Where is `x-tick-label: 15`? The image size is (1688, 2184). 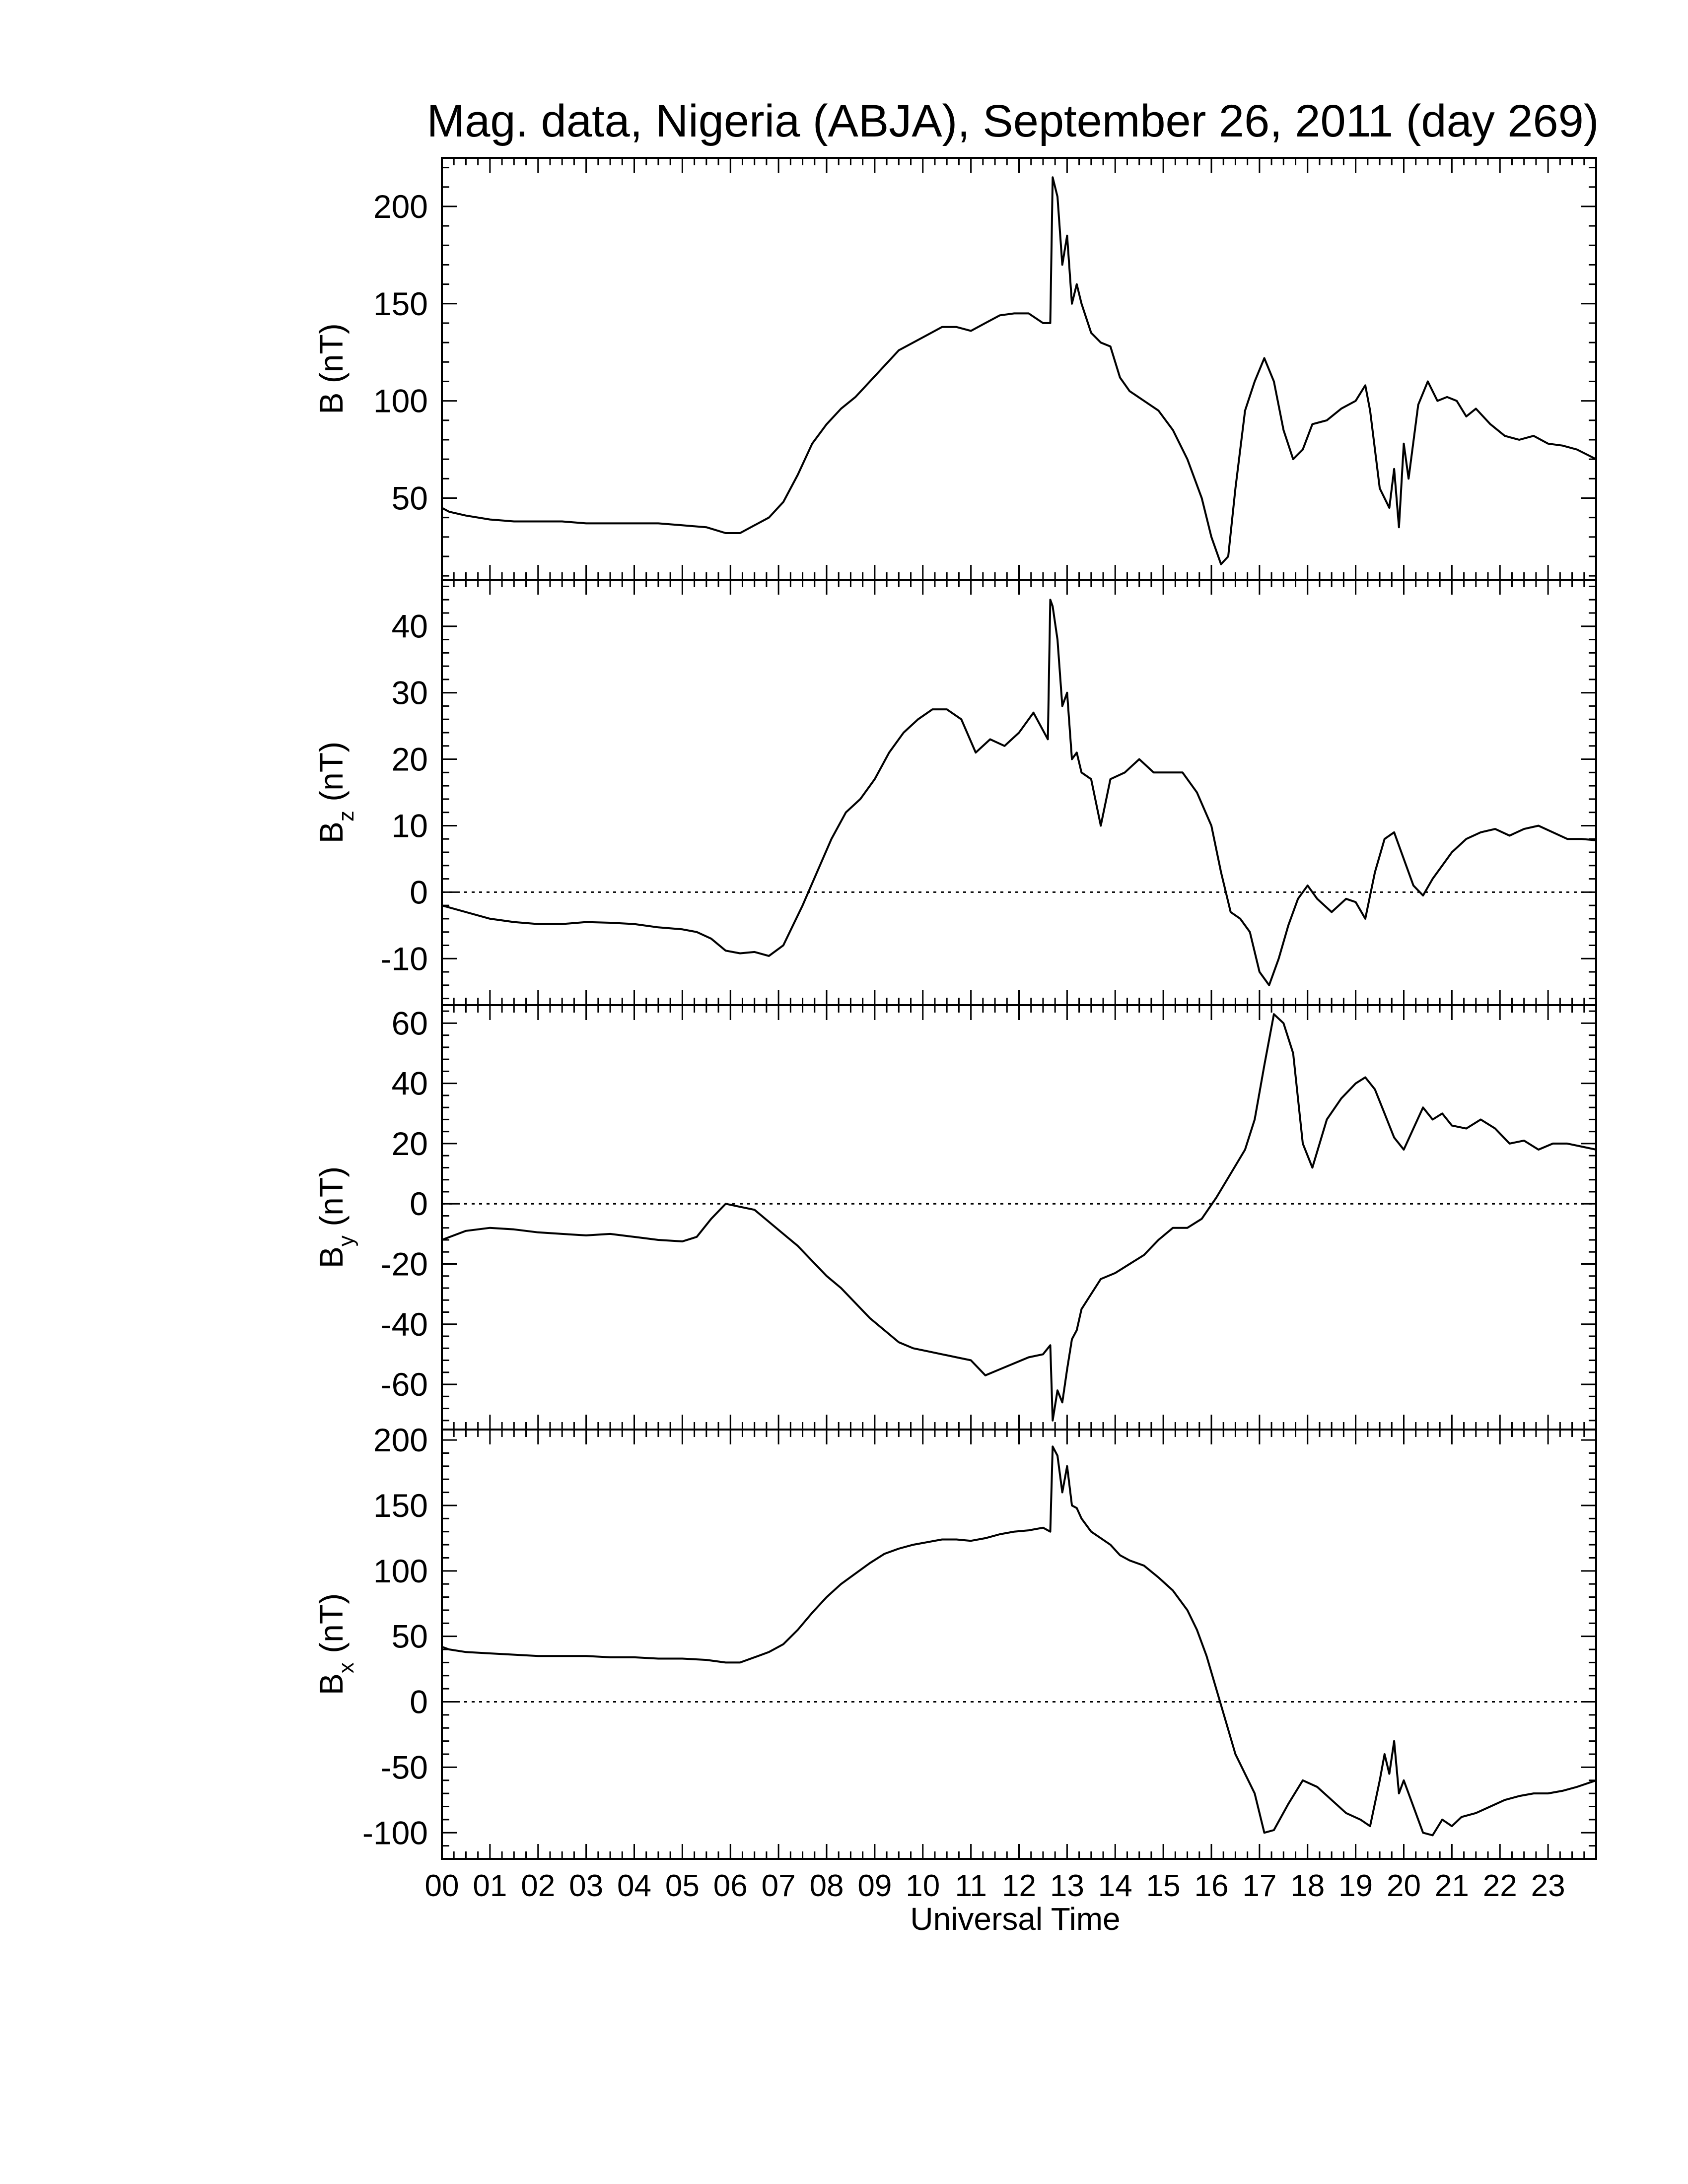
x-tick-label: 15 is located at coordinates (1163, 1886).